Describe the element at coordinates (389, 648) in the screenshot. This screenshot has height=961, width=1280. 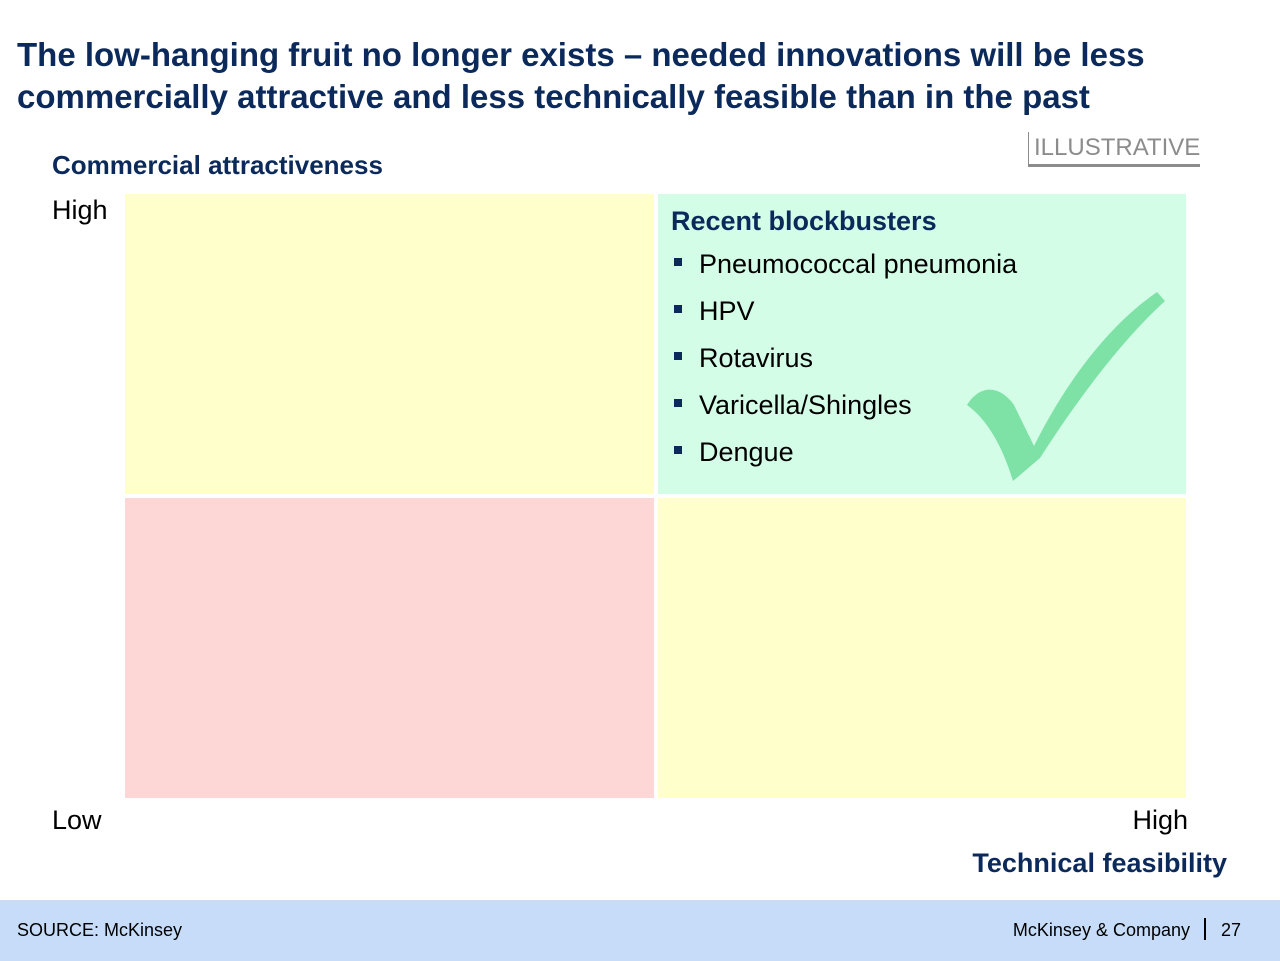
I see `quadrant-bottom-left` at that location.